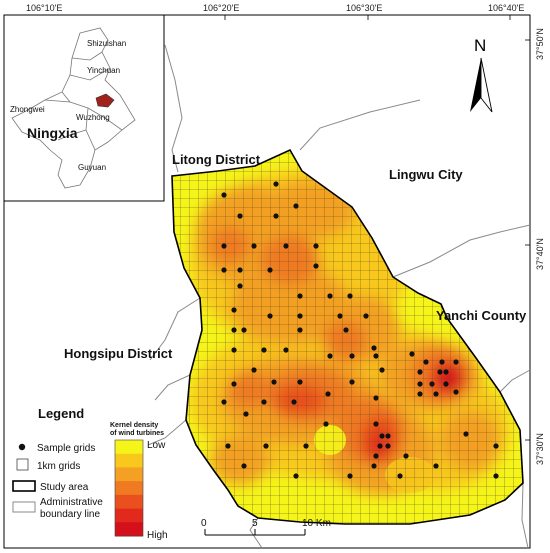 This screenshot has height=553, width=550. What do you see at coordinates (426, 174) in the screenshot?
I see `label-lingwu-city: Lingwu City` at bounding box center [426, 174].